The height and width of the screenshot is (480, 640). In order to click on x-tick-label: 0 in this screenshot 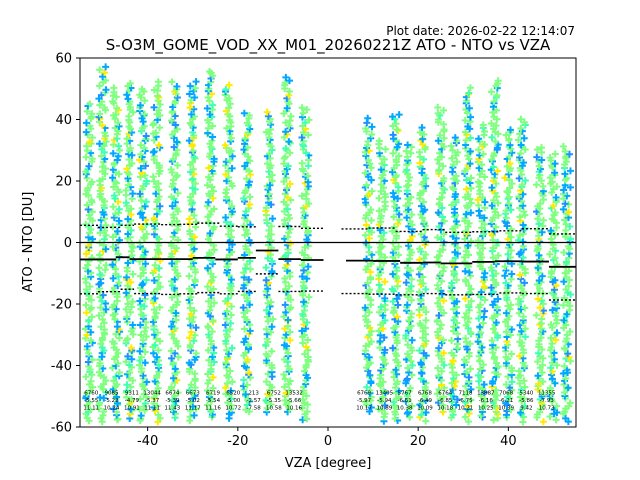, I will do `click(328, 441)`.